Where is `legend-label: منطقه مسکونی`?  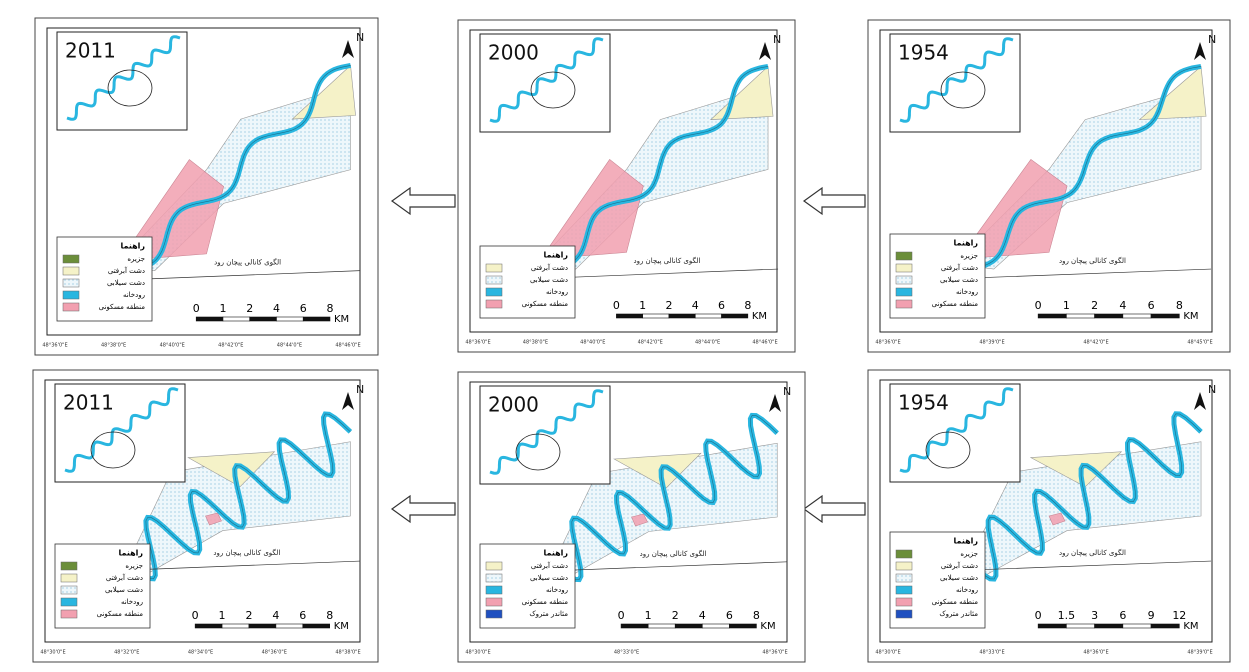 legend-label: منطقه مسکونی is located at coordinates (545, 602).